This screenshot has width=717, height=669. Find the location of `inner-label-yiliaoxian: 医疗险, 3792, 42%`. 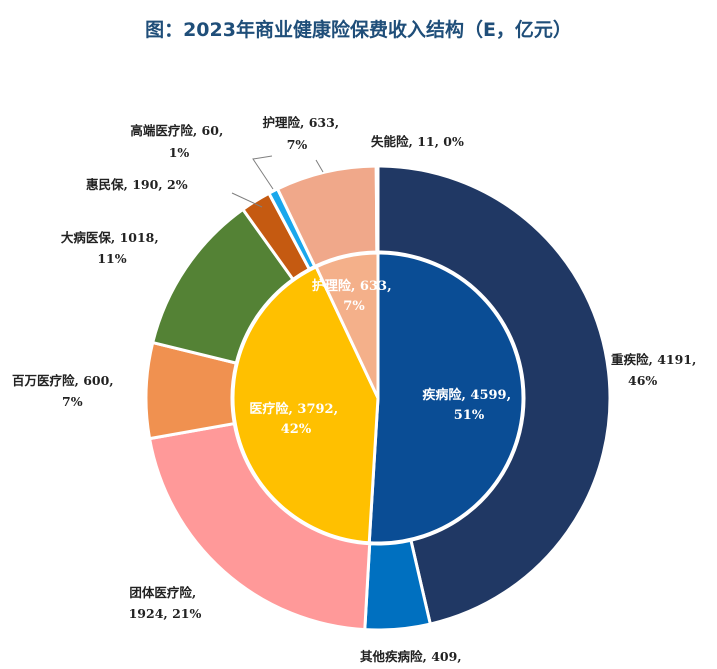

inner-label-yiliaoxian: 医疗险, 3792, 42% is located at coordinates (295, 419).